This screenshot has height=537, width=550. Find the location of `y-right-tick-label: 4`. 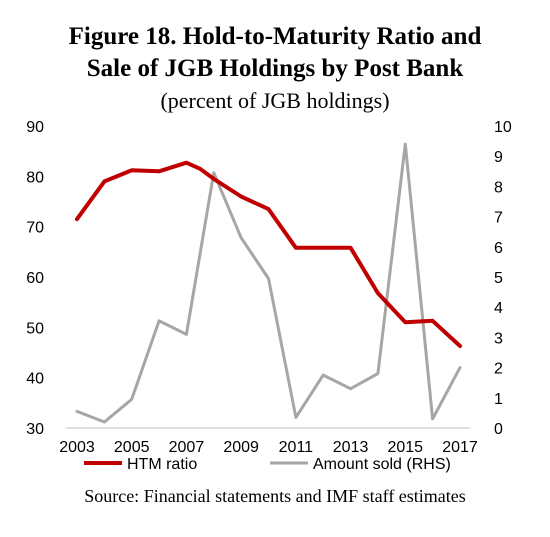

y-right-tick-label: 4 is located at coordinates (498, 308).